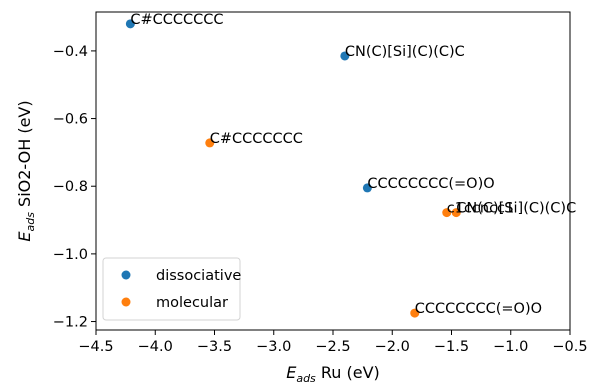 The width and height of the screenshot is (595, 385). I want to click on x-tick-label: −1.0, so click(510, 347).